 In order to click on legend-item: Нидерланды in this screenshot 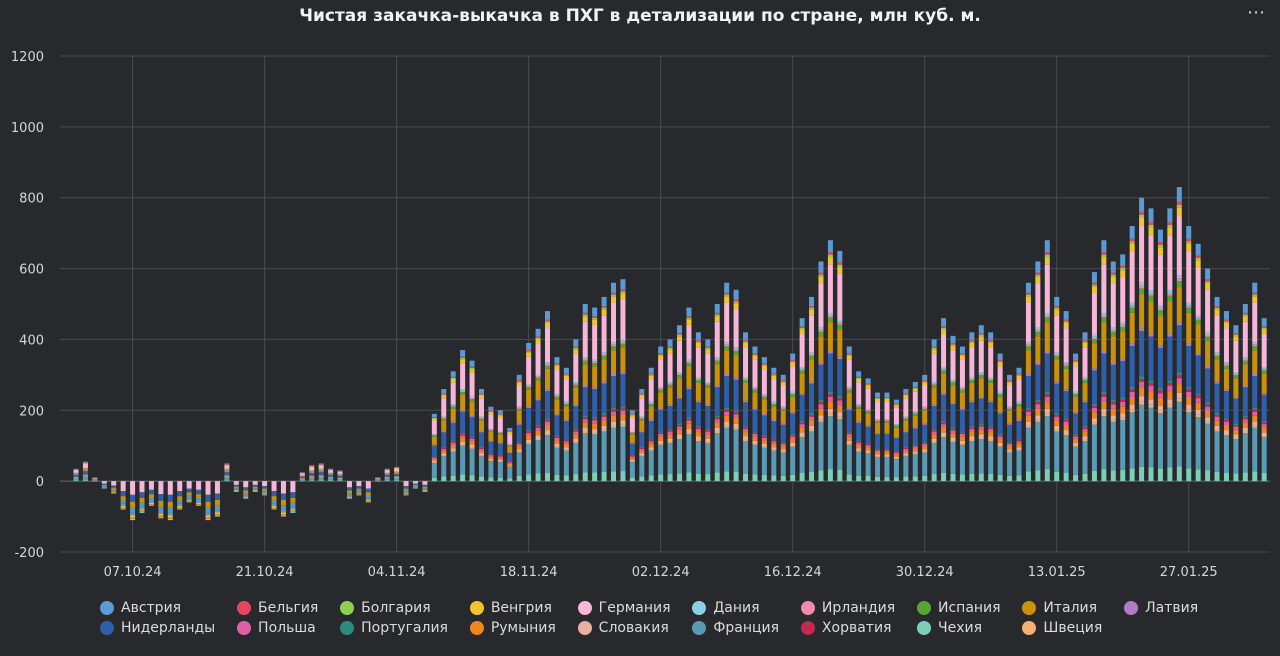, I will do `click(168, 628)`.